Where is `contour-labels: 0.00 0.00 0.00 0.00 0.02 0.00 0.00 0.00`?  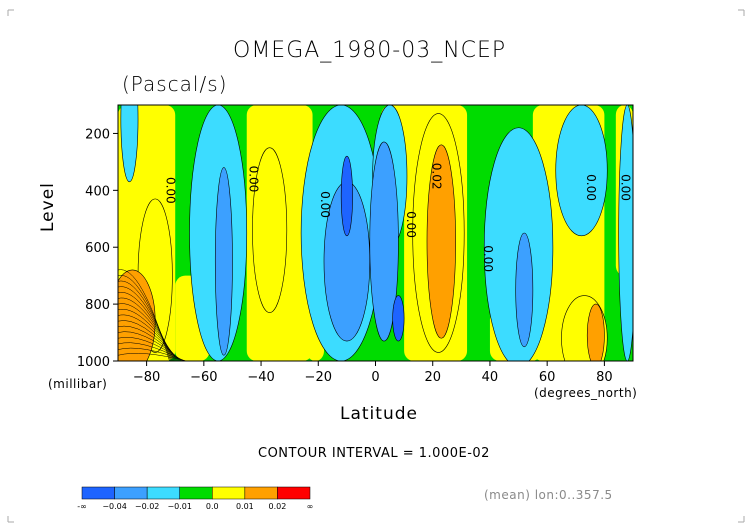
contour-labels: 0.00 0.00 0.00 0.00 0.02 0.00 0.00 0.00 is located at coordinates (398, 217).